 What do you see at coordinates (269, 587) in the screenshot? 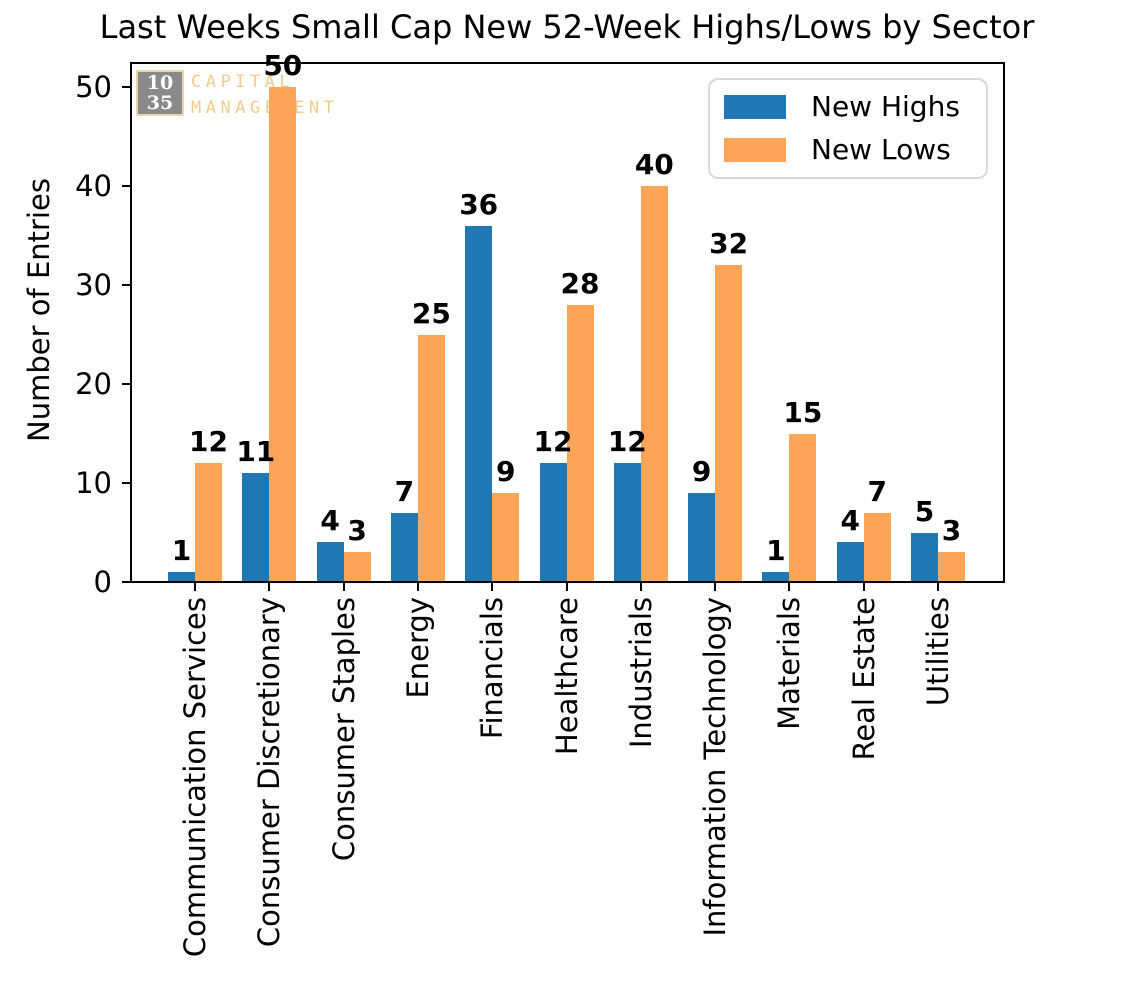
I see `x-tick-mark-consumer-discretionary` at bounding box center [269, 587].